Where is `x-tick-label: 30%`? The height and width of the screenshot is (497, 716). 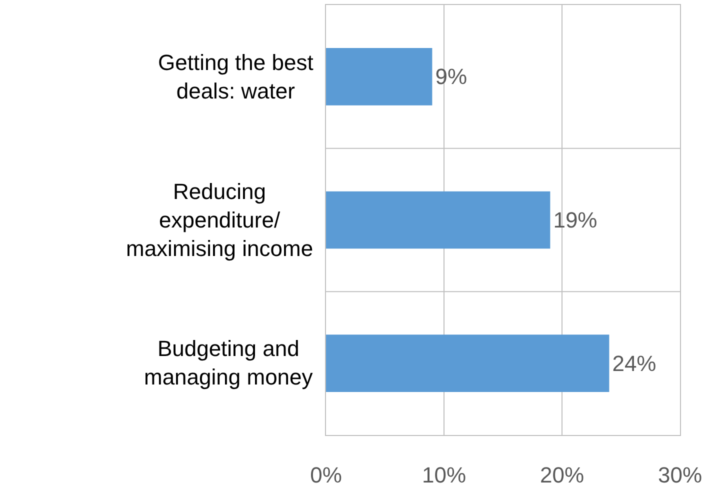 x-tick-label: 30% is located at coordinates (680, 475).